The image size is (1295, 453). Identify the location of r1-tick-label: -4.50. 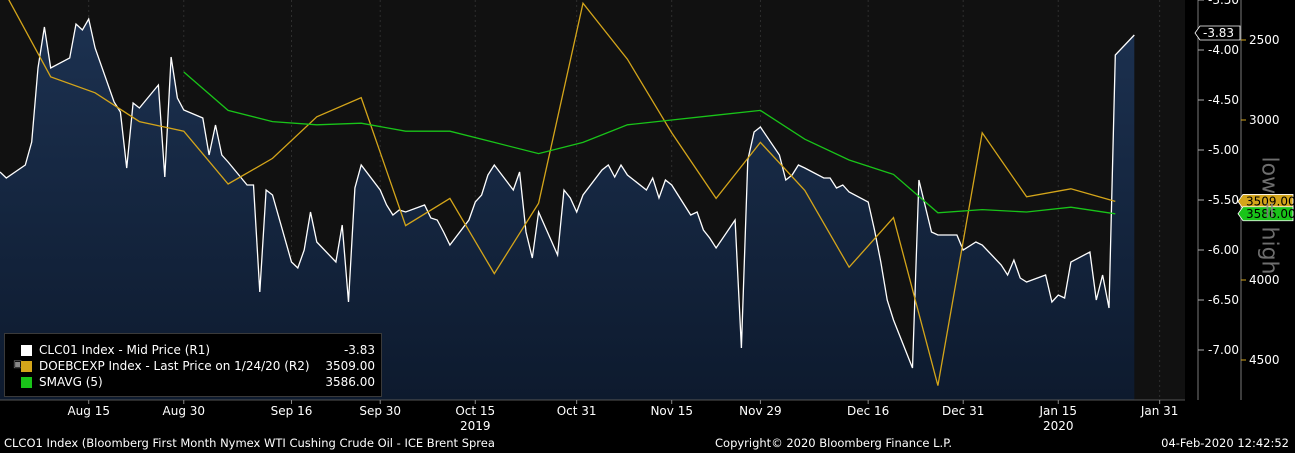
(1223, 100).